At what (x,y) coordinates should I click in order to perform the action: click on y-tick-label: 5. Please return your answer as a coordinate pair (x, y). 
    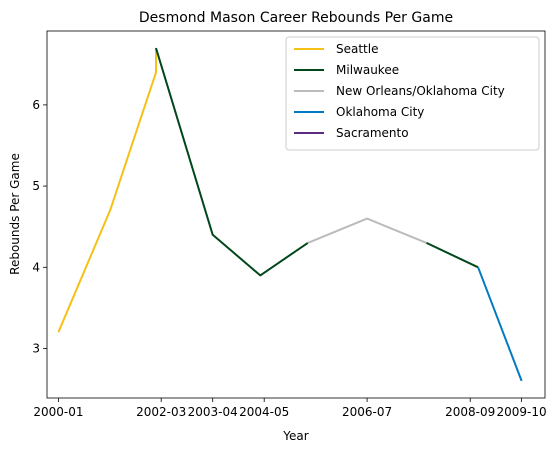
    Looking at the image, I should click on (36, 186).